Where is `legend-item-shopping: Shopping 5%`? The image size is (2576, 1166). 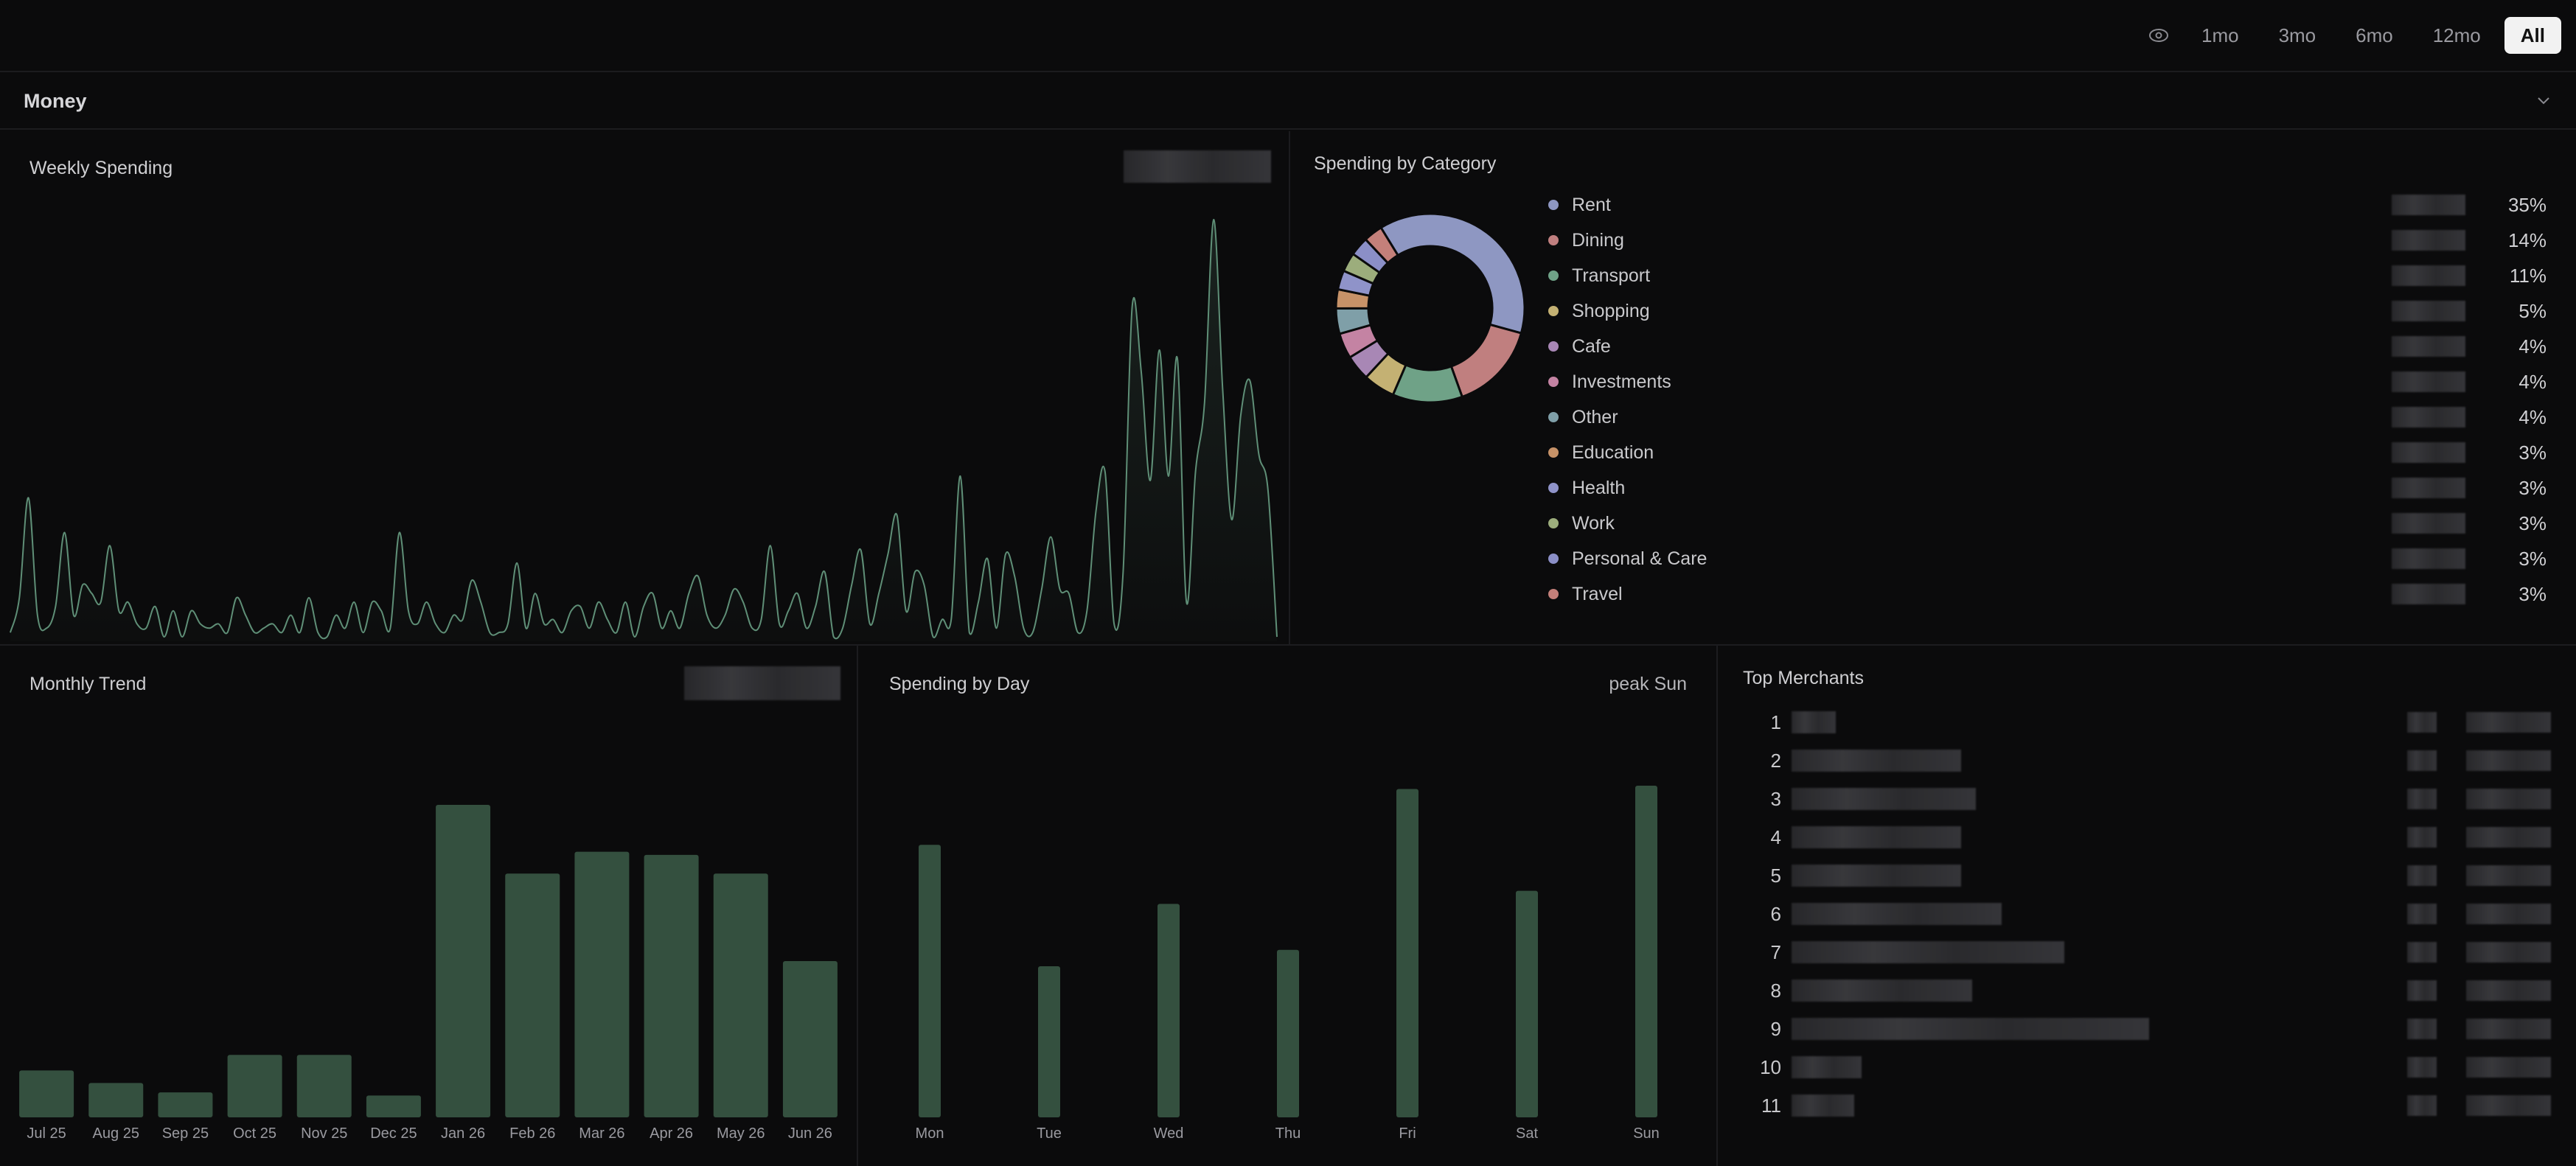 legend-item-shopping: Shopping 5% is located at coordinates (2050, 311).